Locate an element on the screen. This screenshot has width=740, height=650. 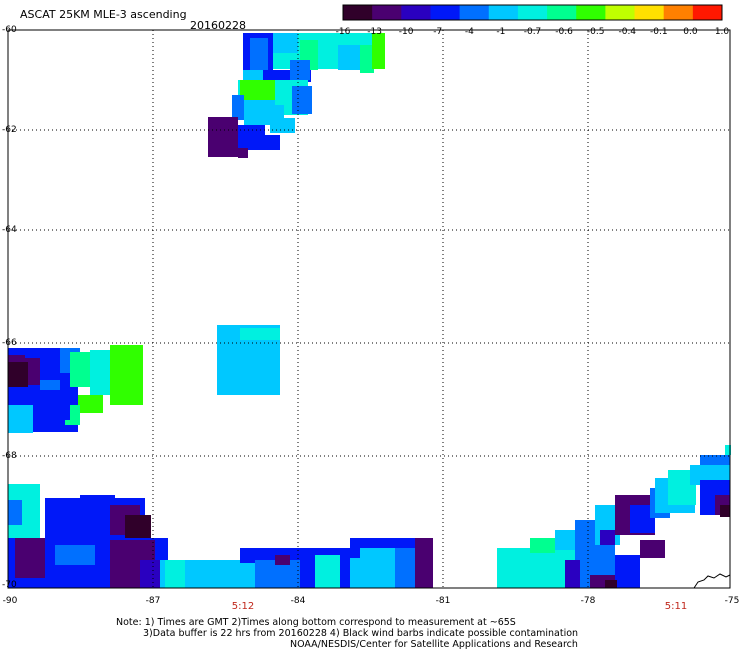
longitude-label: -84 is located at coordinates (298, 601).